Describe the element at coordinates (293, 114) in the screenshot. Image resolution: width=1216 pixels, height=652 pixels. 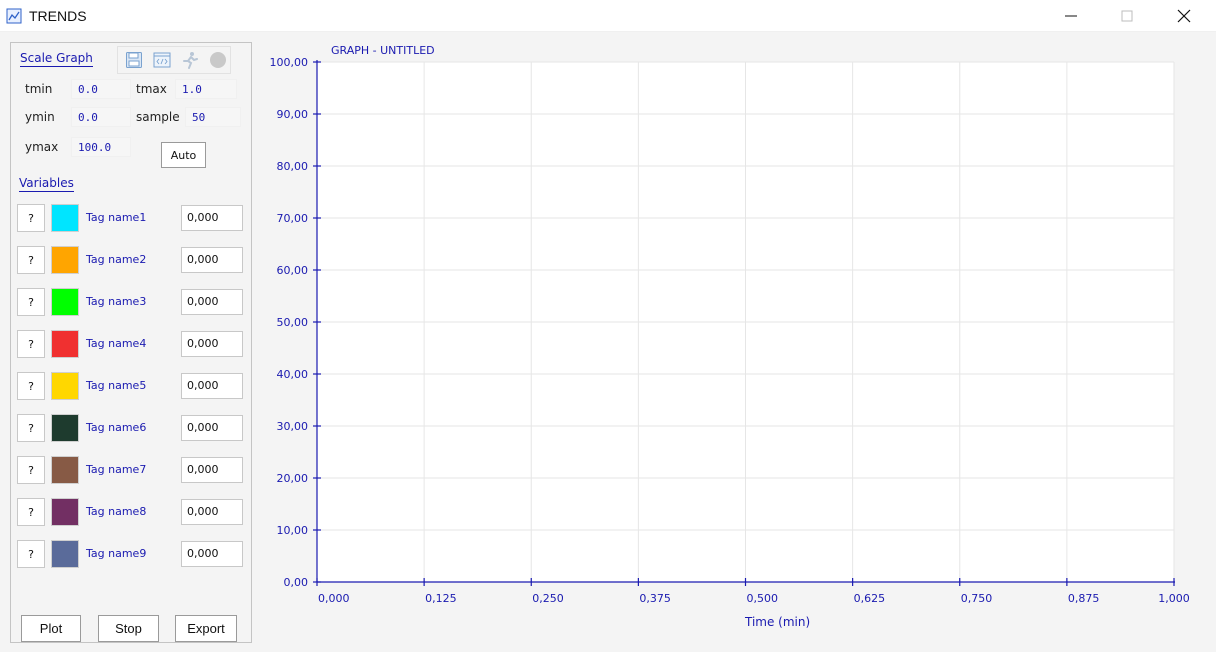
I see `y-tick-label: 90,00` at that location.